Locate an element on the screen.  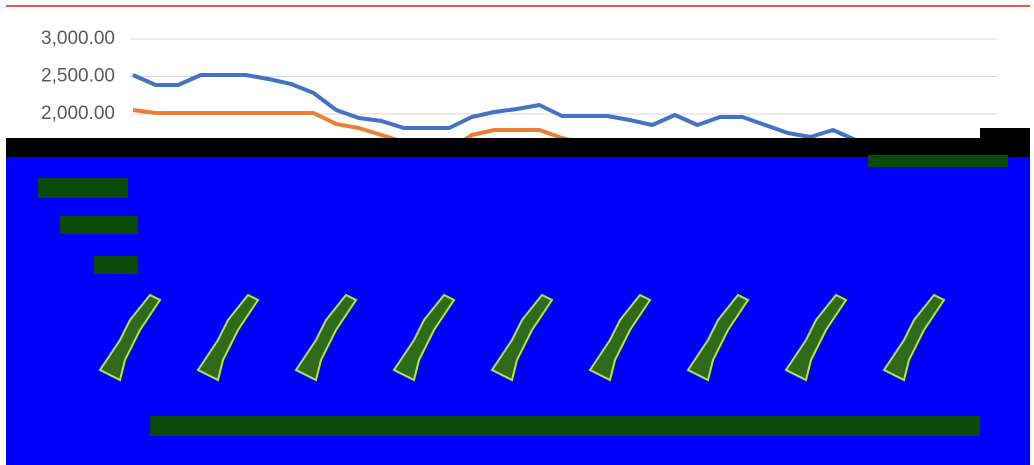
y-tick-label: 3,000.00 is located at coordinates (78, 38).